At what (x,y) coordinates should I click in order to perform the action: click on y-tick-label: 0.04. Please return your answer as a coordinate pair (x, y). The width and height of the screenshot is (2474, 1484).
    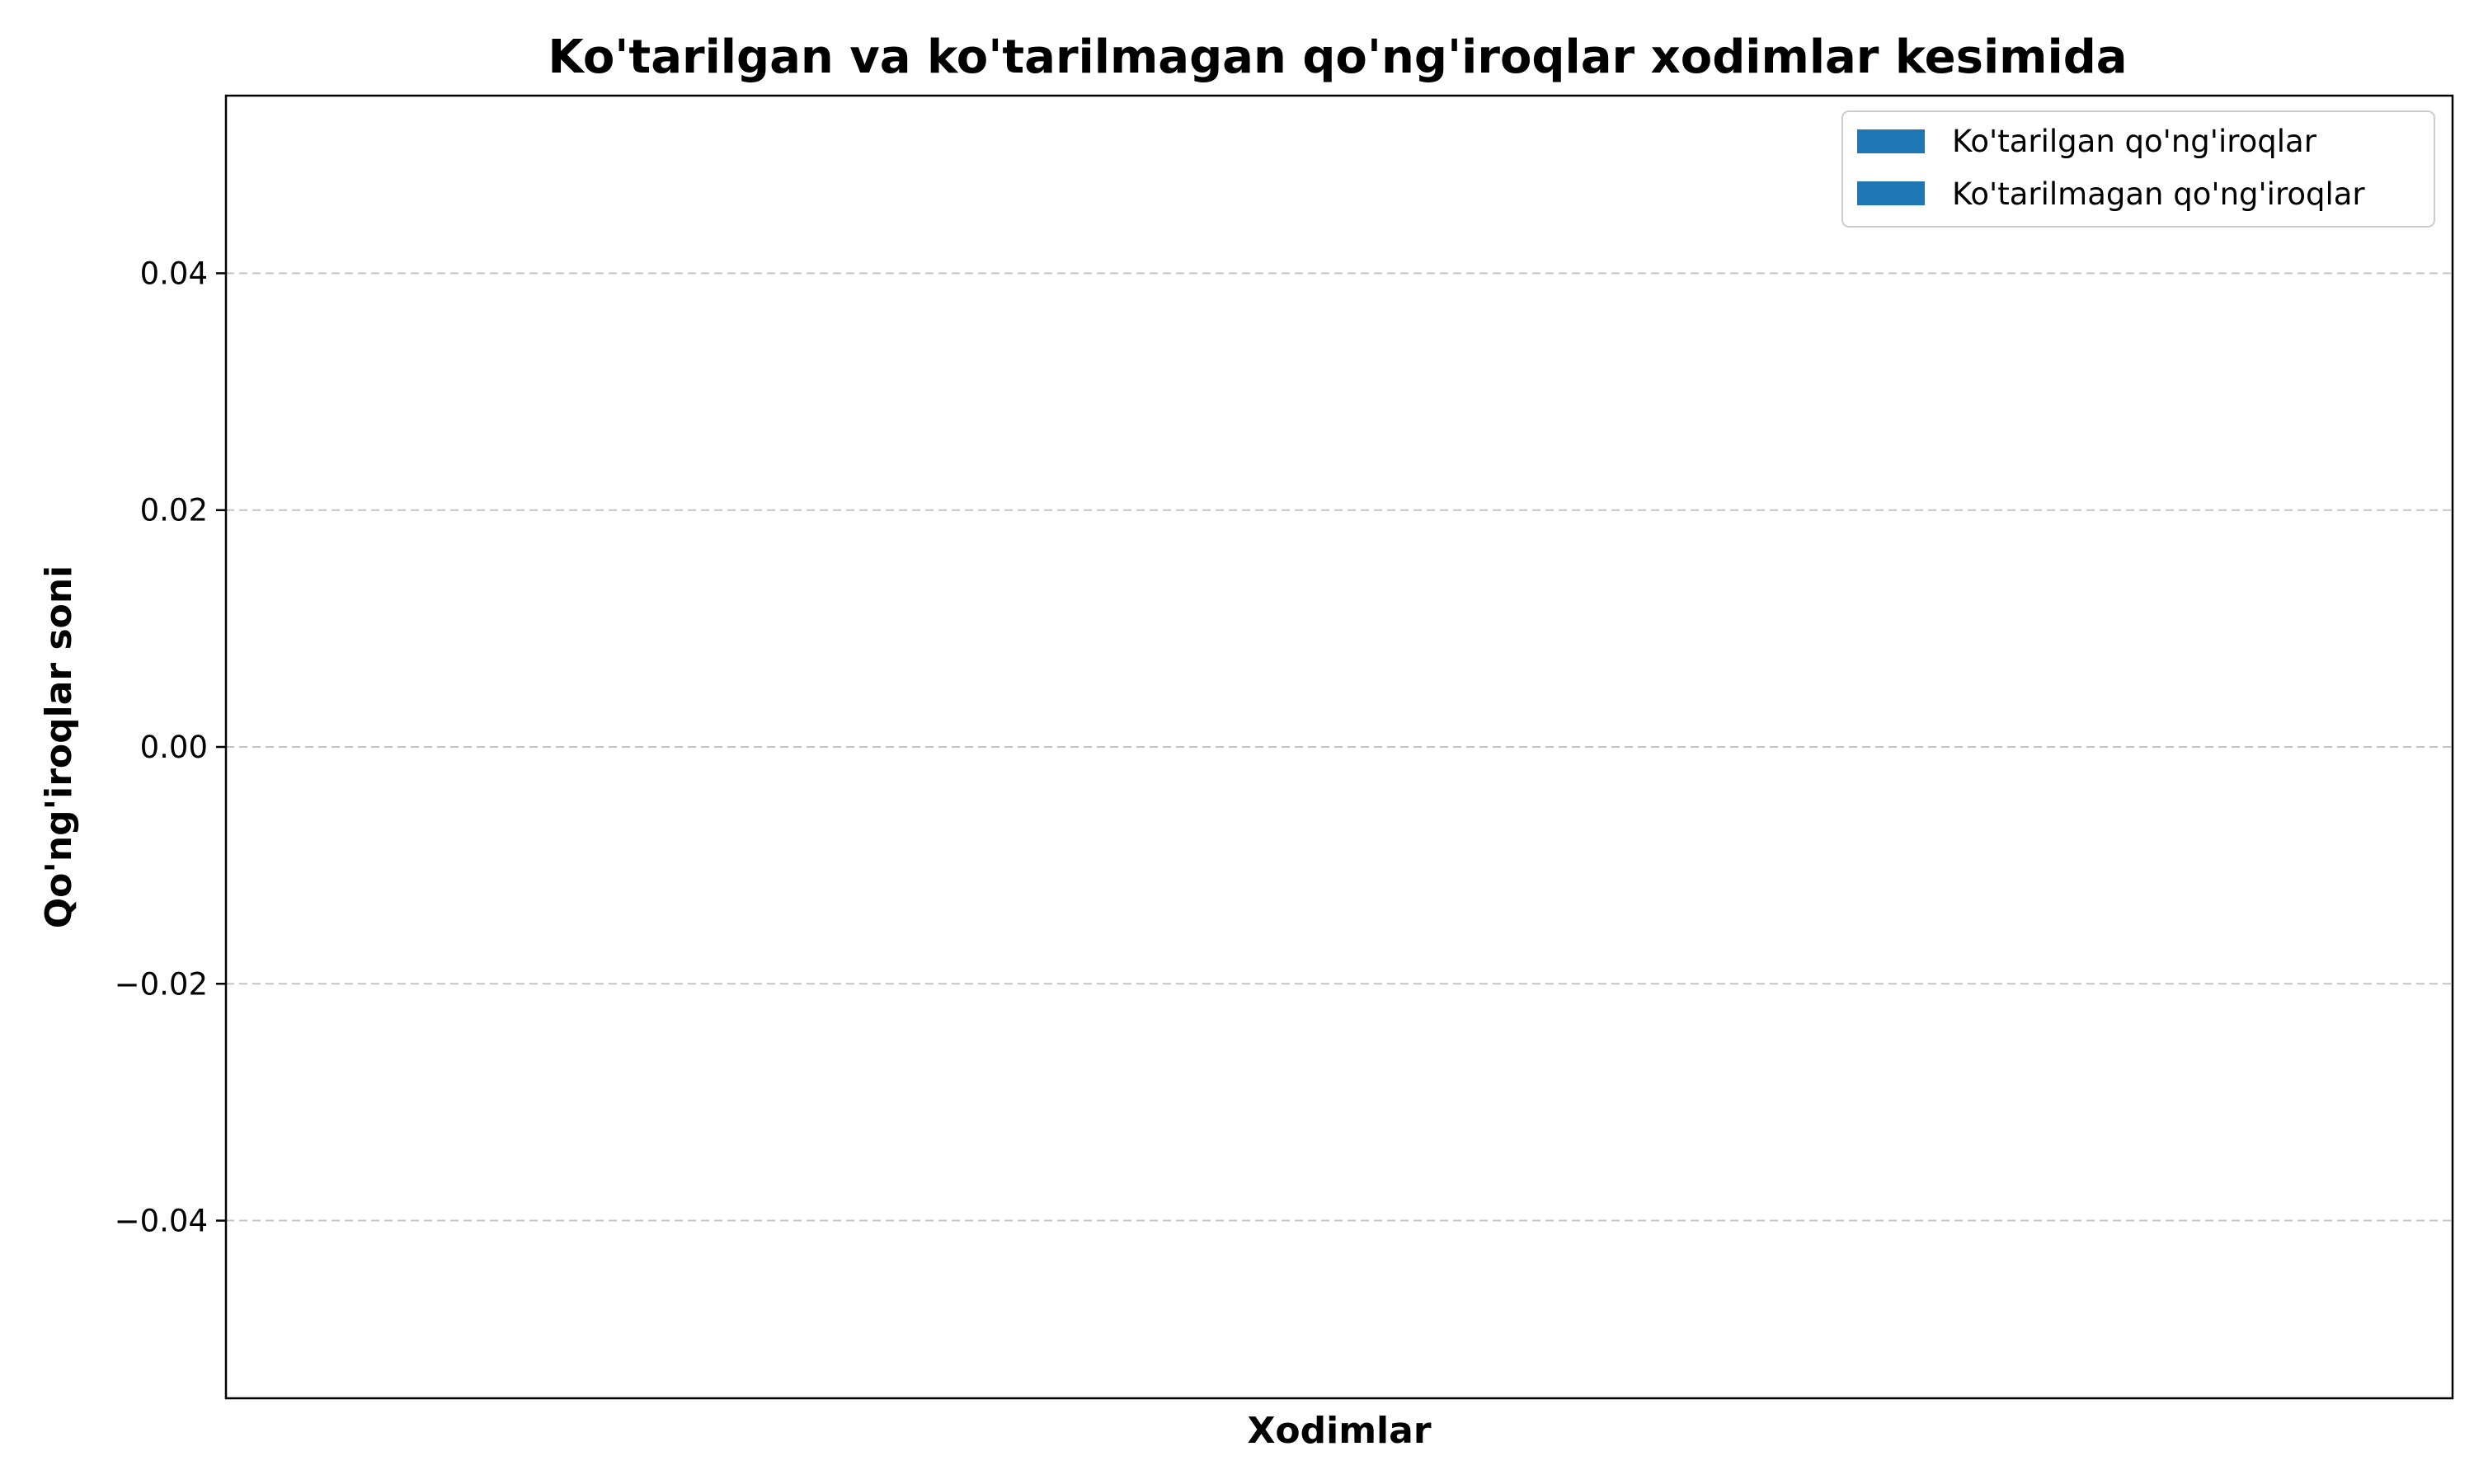
    Looking at the image, I should click on (174, 273).